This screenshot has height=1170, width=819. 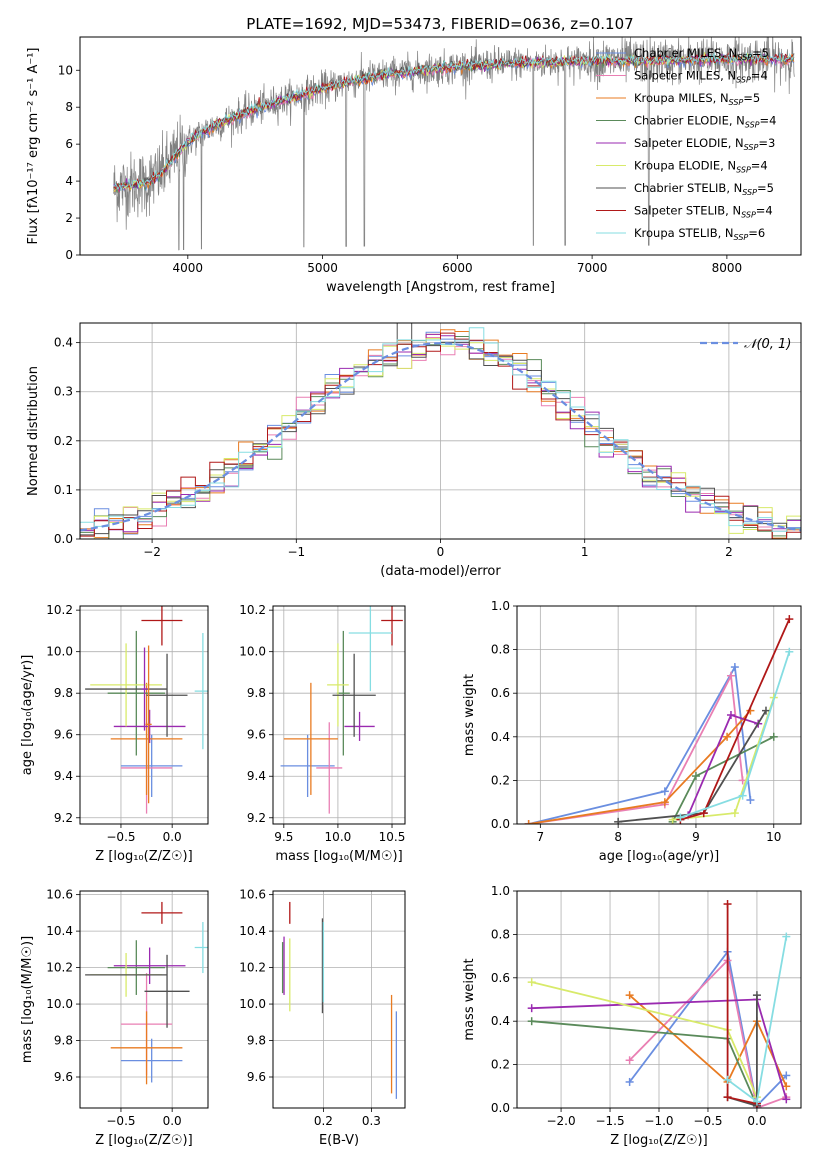 I want to click on y-axis-label: Normed distribution, so click(x=33, y=431).